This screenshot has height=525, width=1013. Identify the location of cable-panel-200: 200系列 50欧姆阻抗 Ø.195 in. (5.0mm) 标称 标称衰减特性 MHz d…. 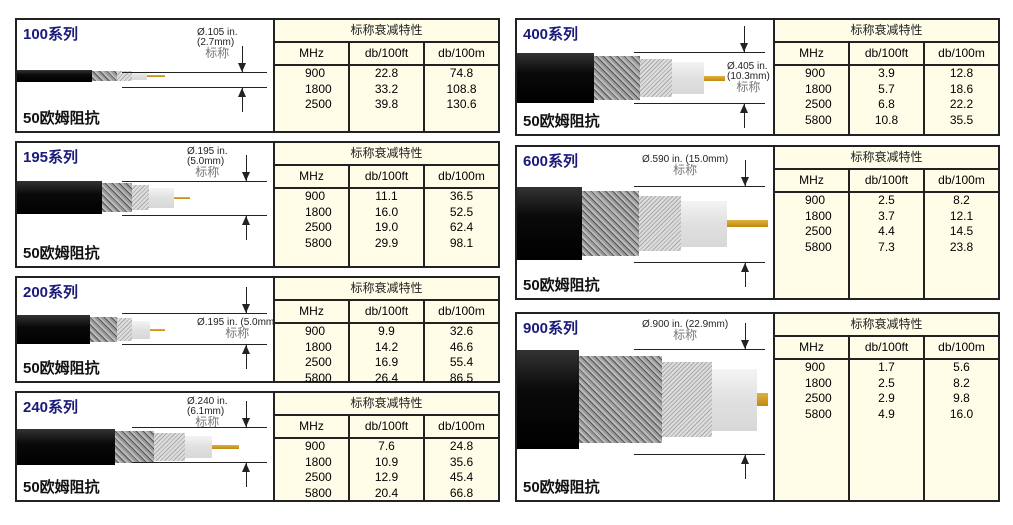
(257, 330).